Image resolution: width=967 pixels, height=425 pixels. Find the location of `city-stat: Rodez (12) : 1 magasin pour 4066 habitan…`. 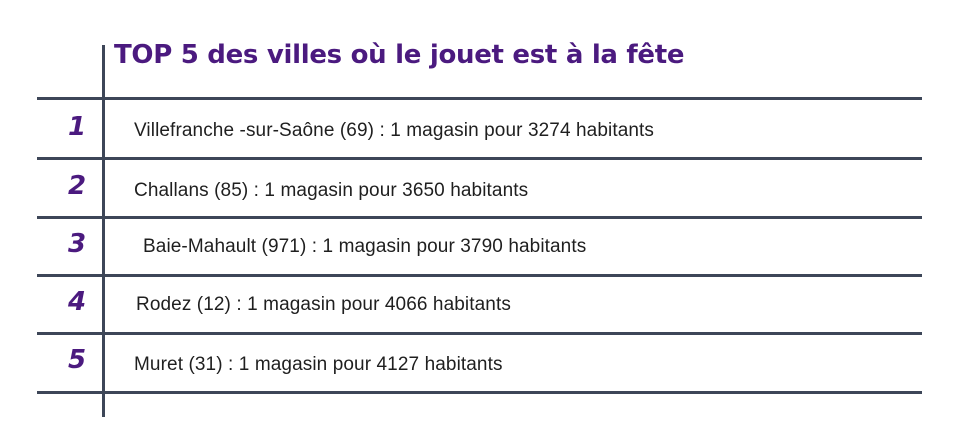

city-stat: Rodez (12) : 1 magasin pour 4066 habitan… is located at coordinates (323, 304).